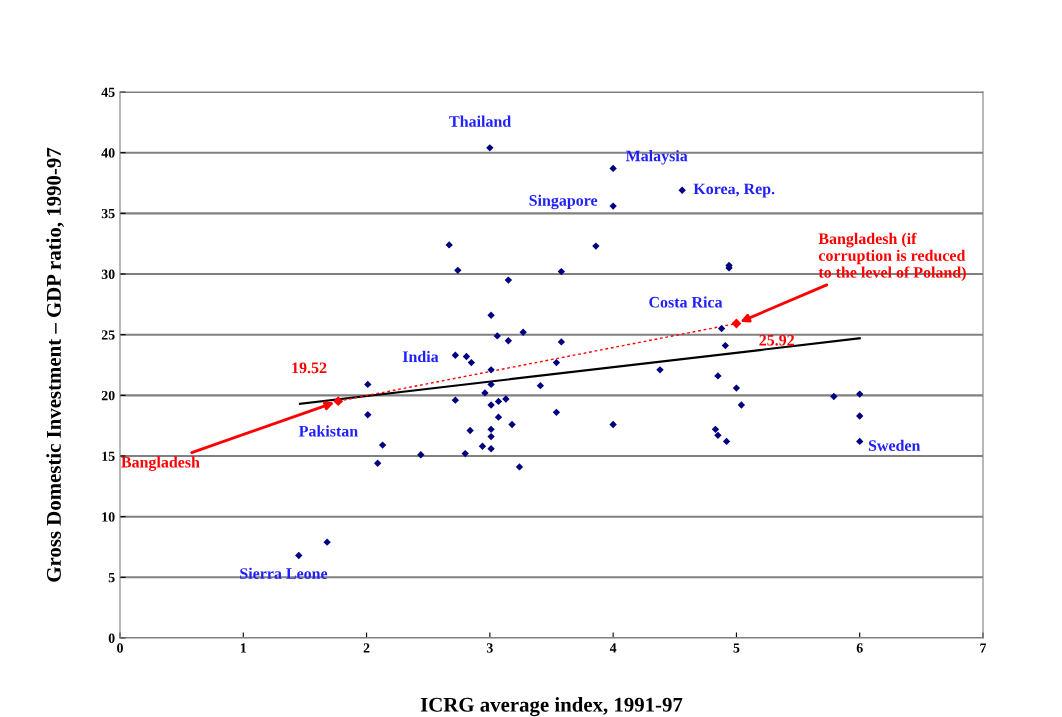 This screenshot has height=717, width=1062. What do you see at coordinates (108, 517) in the screenshot?
I see `y-tick-label: 10` at bounding box center [108, 517].